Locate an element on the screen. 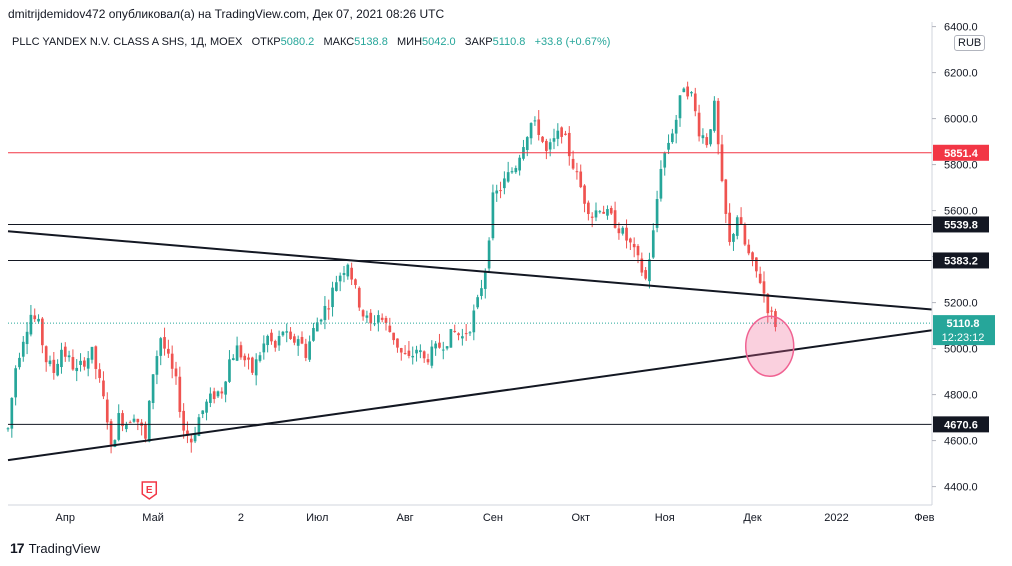 The image size is (1012, 566). y-tick-label: 6400.0 is located at coordinates (961, 28).